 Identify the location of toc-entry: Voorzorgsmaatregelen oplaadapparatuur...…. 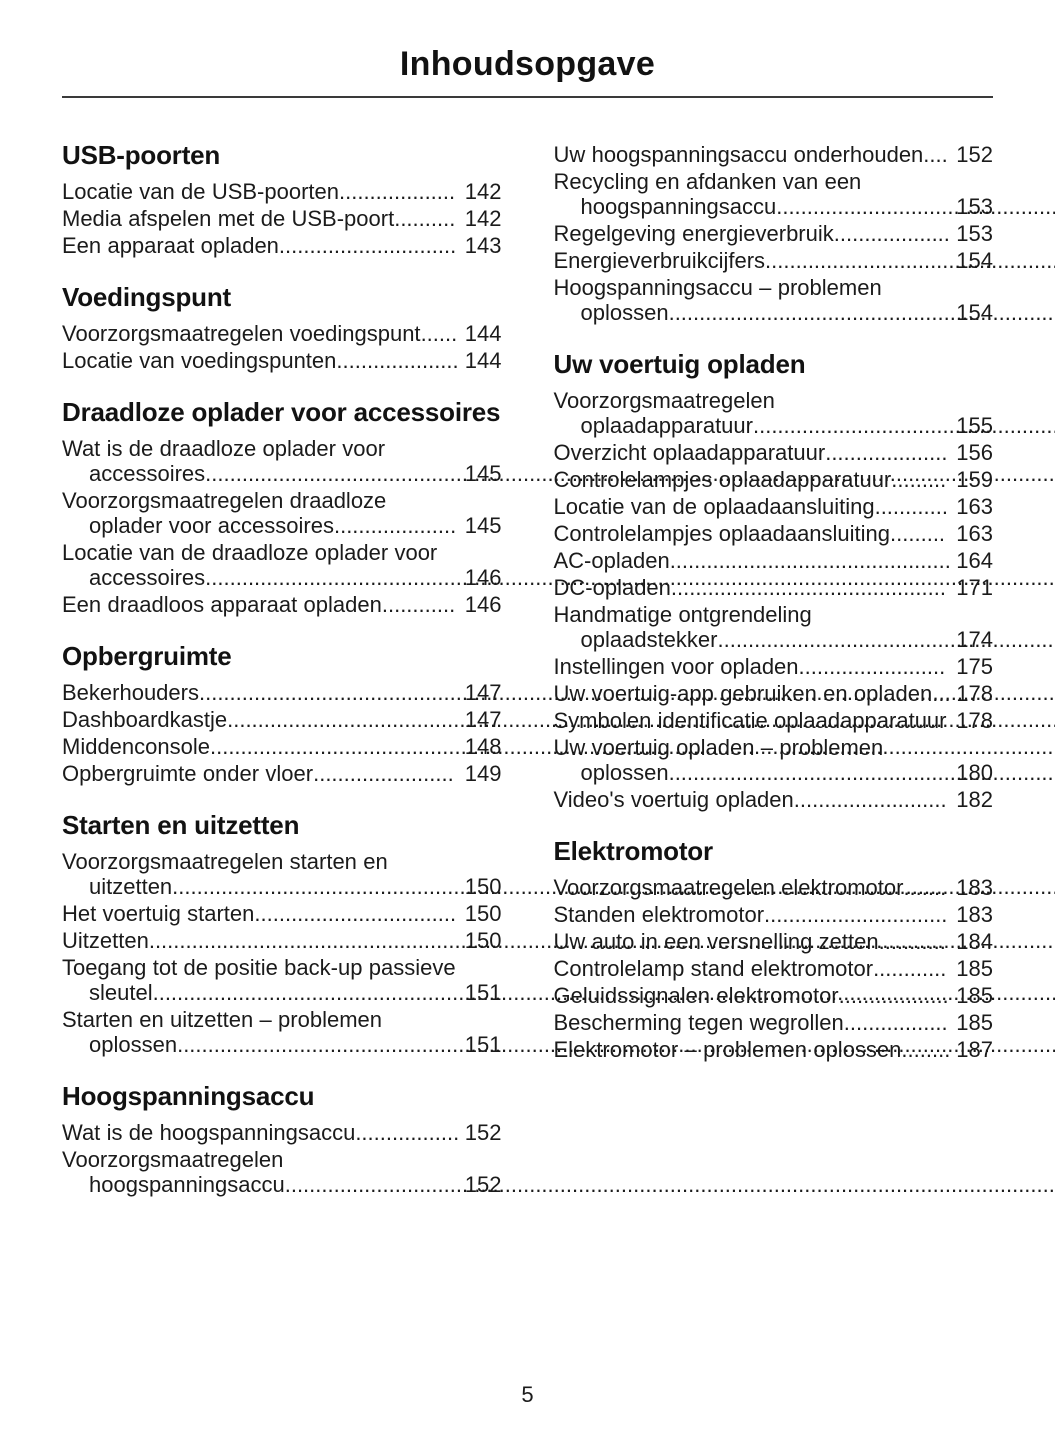
(804, 413).